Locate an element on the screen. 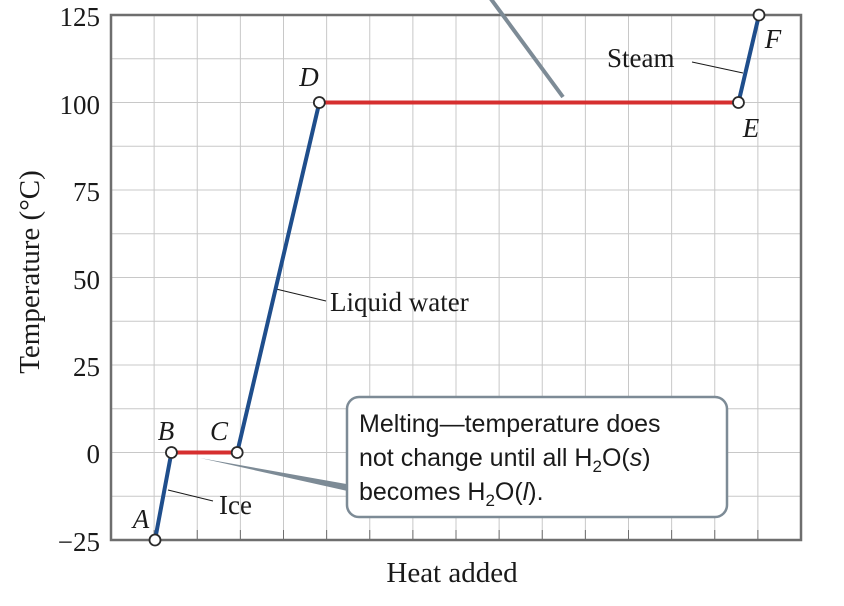 Image resolution: width=844 pixels, height=606 pixels. melting-callout-box is located at coordinates (537, 457).